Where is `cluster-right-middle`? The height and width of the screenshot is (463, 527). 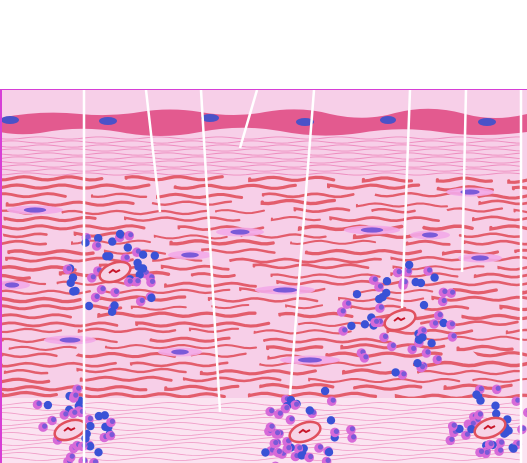
cluster-right-middle is located at coordinates (397, 320).